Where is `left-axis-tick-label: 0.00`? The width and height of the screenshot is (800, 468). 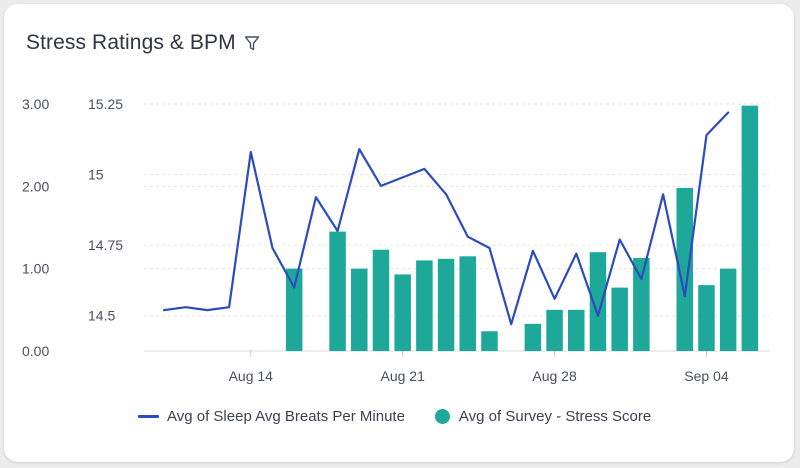 left-axis-tick-label: 0.00 is located at coordinates (35, 351).